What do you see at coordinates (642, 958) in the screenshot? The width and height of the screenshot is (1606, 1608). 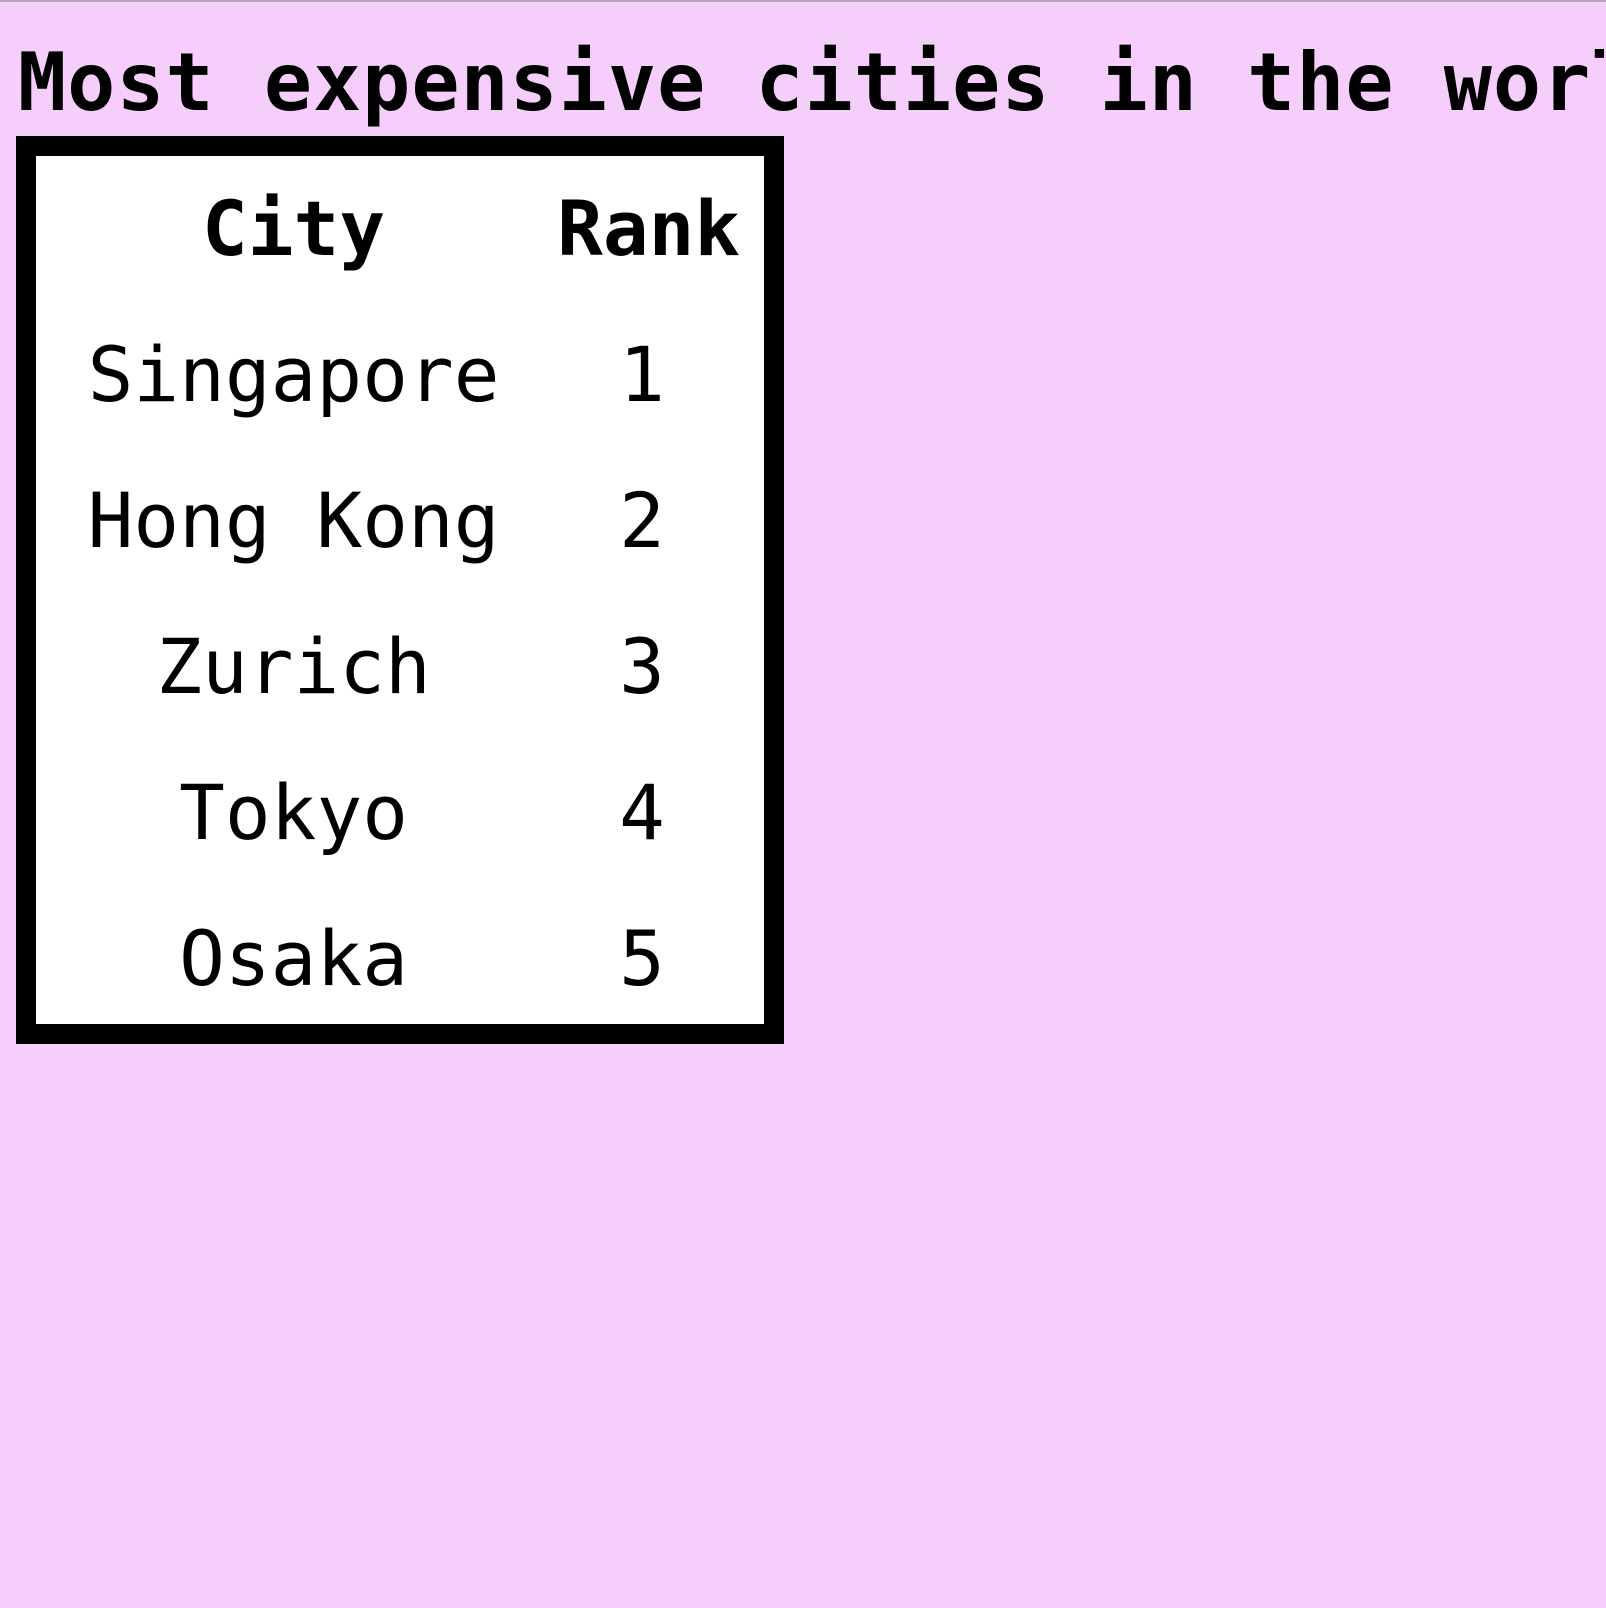 I see `rank-cell: 5` at bounding box center [642, 958].